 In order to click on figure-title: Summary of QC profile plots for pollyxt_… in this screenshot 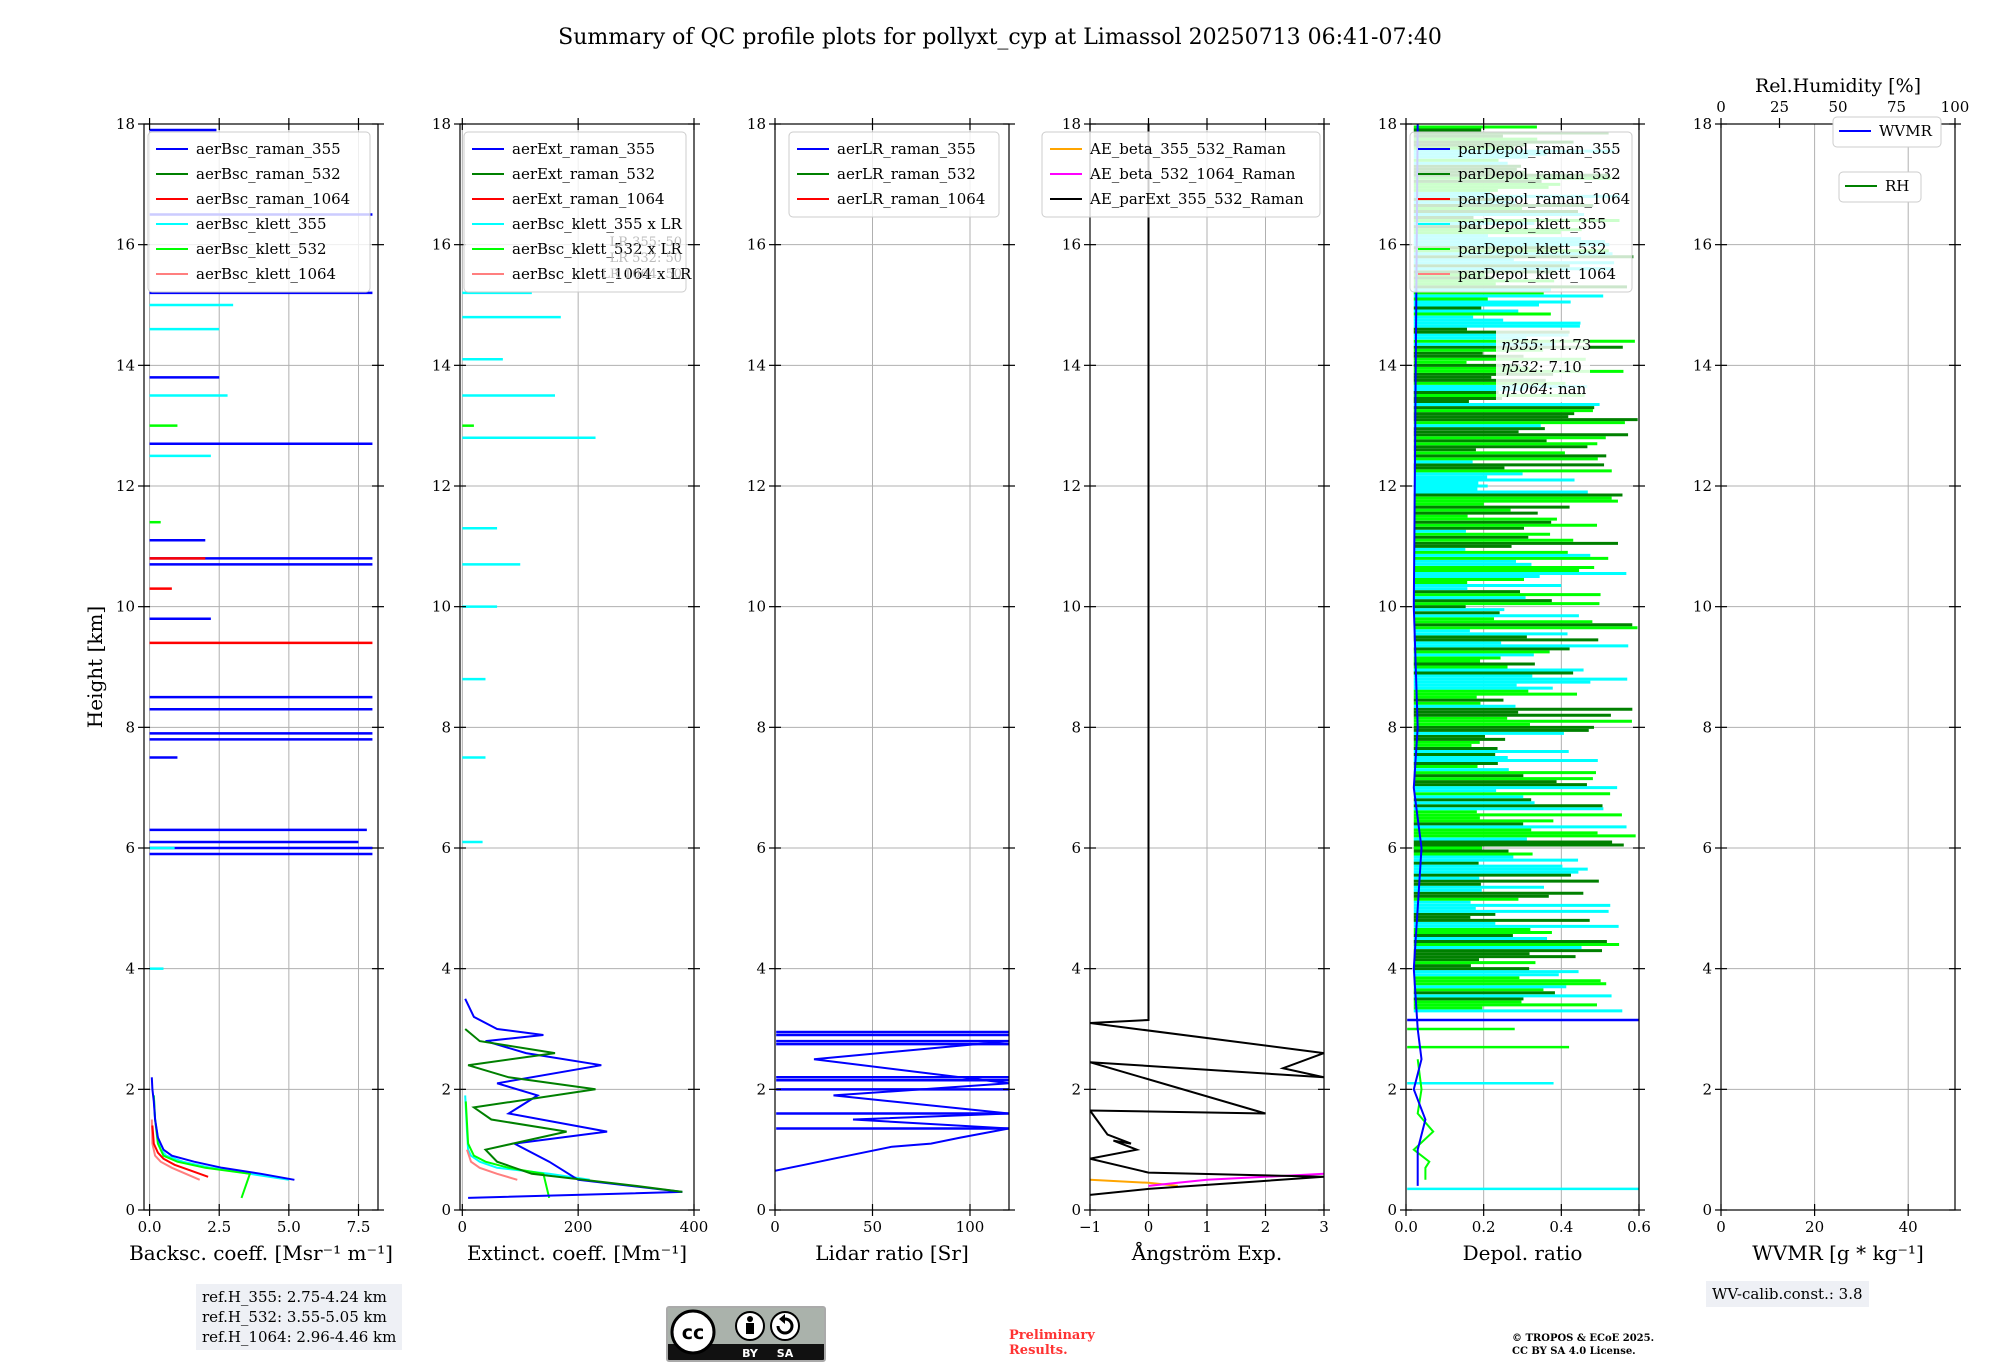, I will do `click(1000, 37)`.